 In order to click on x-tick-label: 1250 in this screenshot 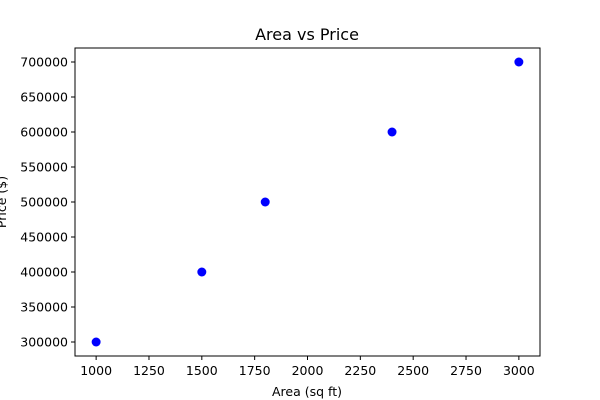, I will do `click(149, 370)`.